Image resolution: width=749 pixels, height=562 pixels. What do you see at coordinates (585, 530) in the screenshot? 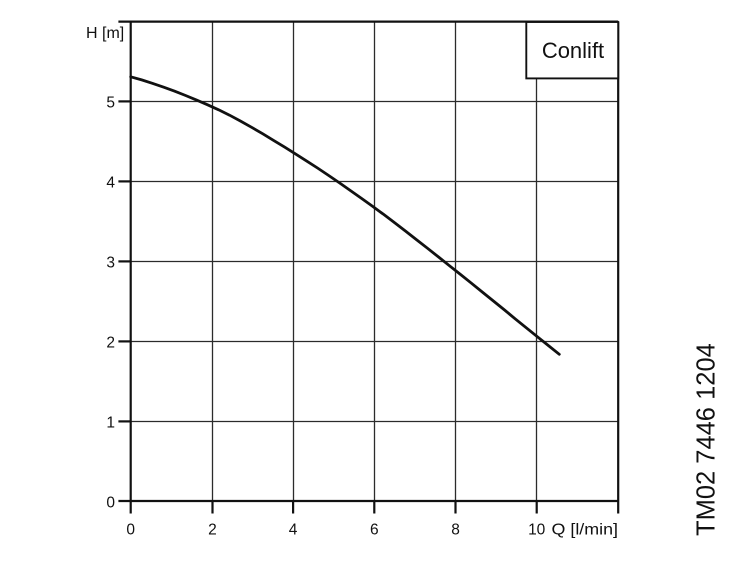
I see `svg-text: Q [l/min]` at bounding box center [585, 530].